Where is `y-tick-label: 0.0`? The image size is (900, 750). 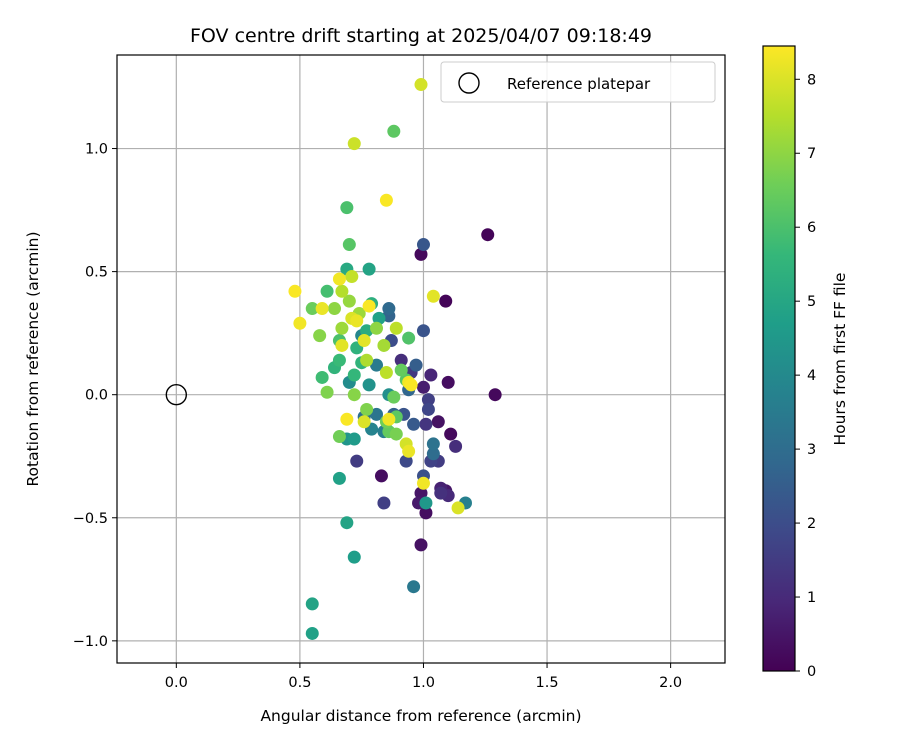
y-tick-label: 0.0 is located at coordinates (96, 396).